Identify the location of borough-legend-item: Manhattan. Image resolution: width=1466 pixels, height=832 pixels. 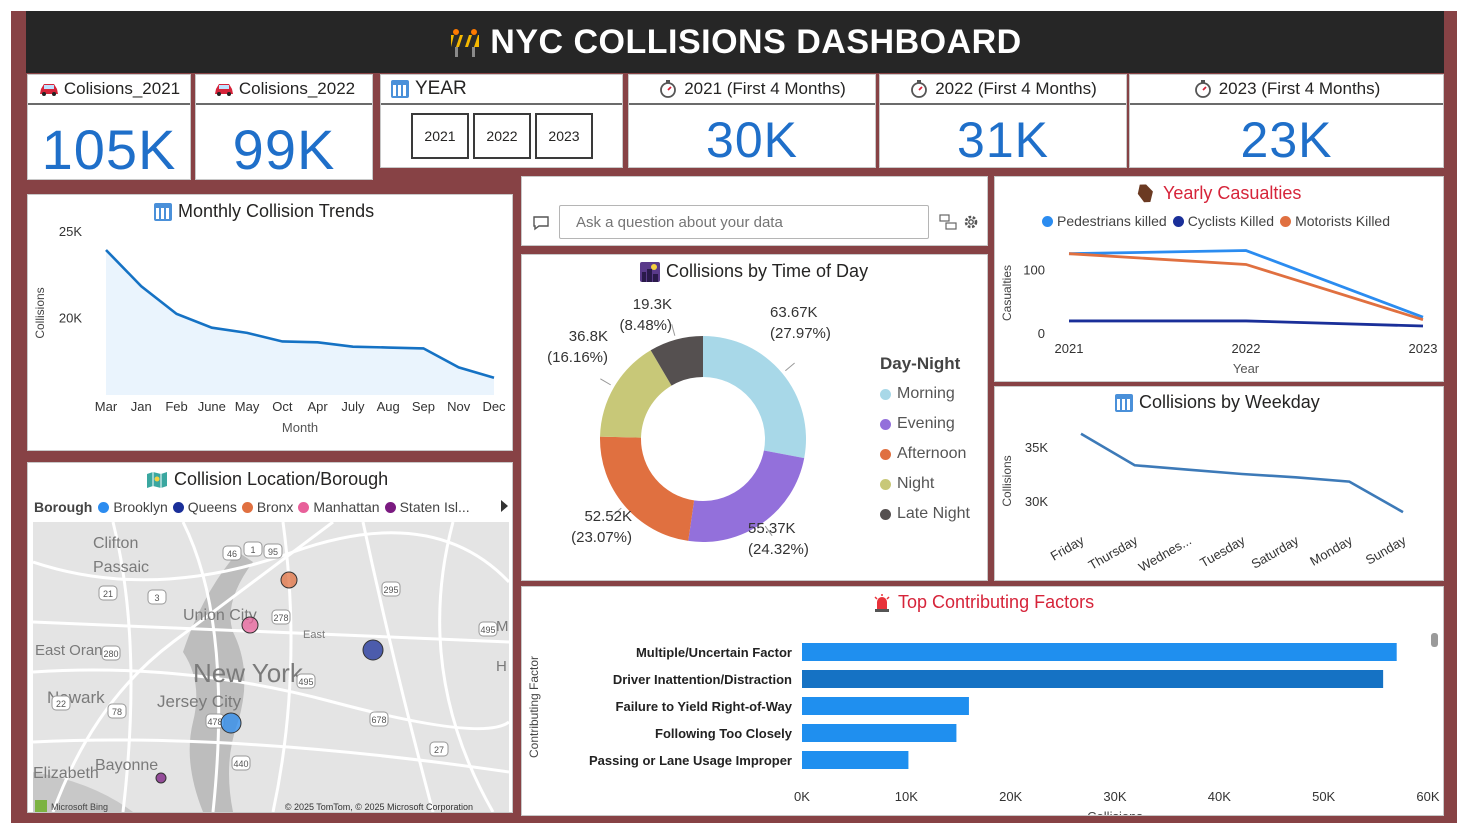
(339, 507).